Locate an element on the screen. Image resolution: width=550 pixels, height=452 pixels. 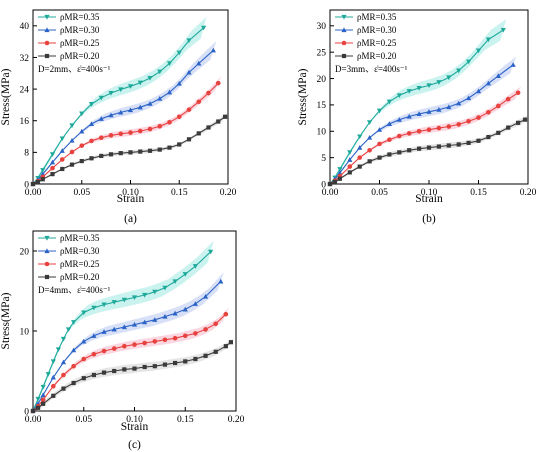
y-tick-label: 20 is located at coordinates (25, 252).